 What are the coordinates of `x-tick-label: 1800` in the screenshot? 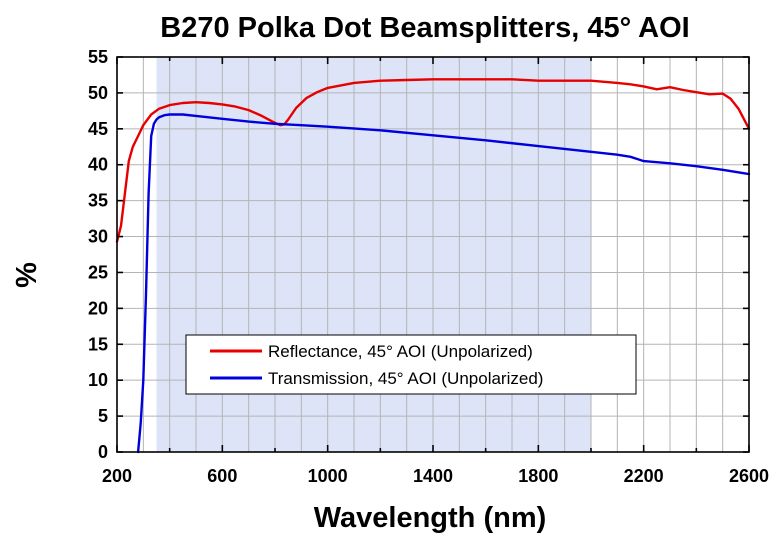 It's located at (538, 476).